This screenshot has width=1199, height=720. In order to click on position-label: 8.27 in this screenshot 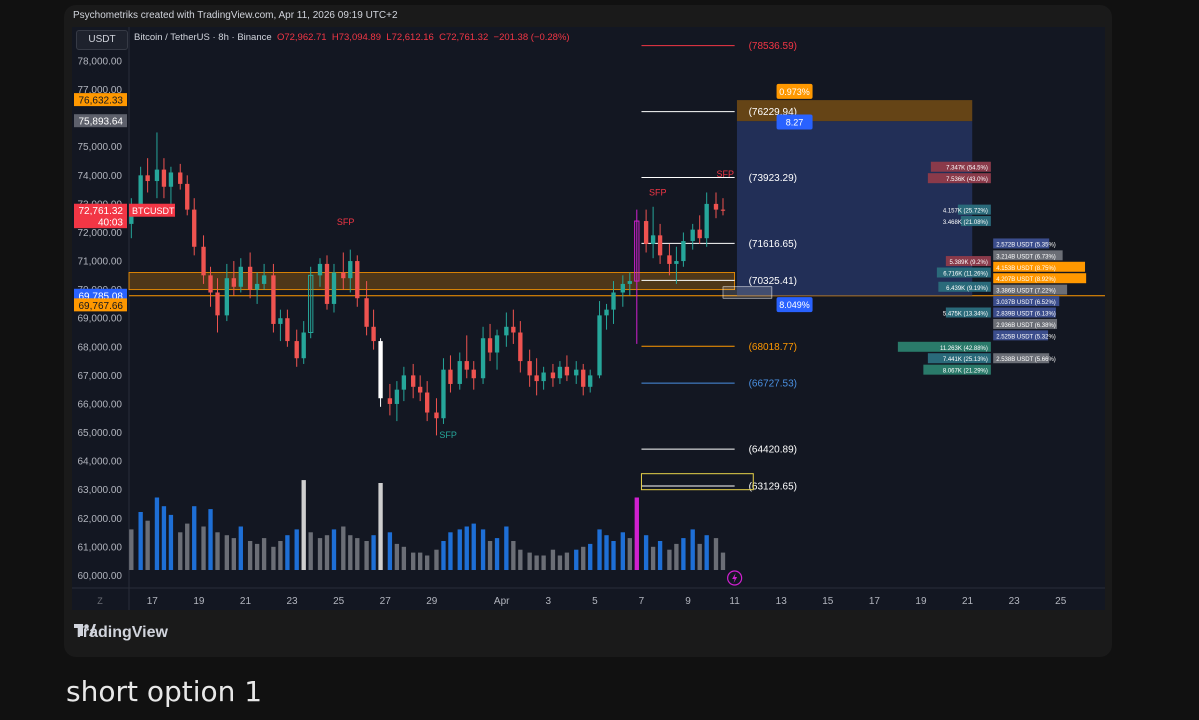, I will do `click(795, 122)`.